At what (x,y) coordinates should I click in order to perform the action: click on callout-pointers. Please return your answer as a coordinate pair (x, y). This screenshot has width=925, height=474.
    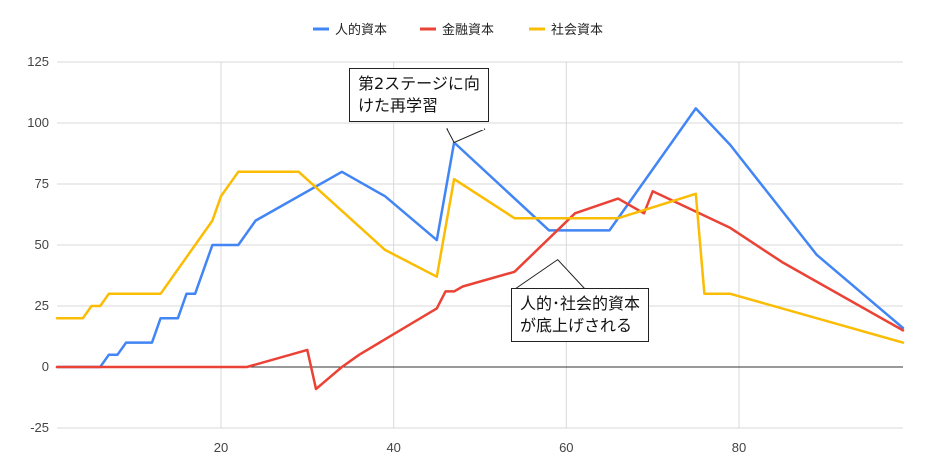
    Looking at the image, I should click on (516, 209).